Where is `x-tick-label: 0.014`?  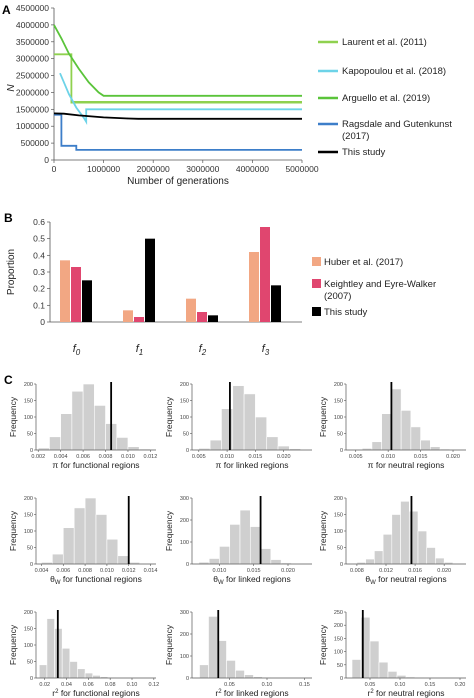 x-tick-label: 0.014 is located at coordinates (151, 571).